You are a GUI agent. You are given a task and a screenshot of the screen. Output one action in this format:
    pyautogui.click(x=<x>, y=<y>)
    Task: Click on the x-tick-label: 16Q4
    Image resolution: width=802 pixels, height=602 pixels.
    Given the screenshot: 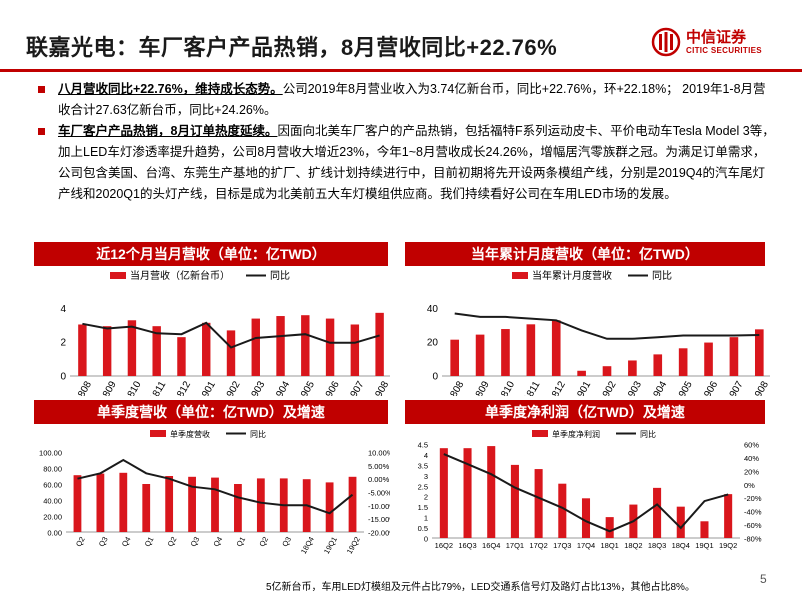 What is the action you would take?
    pyautogui.click(x=491, y=545)
    